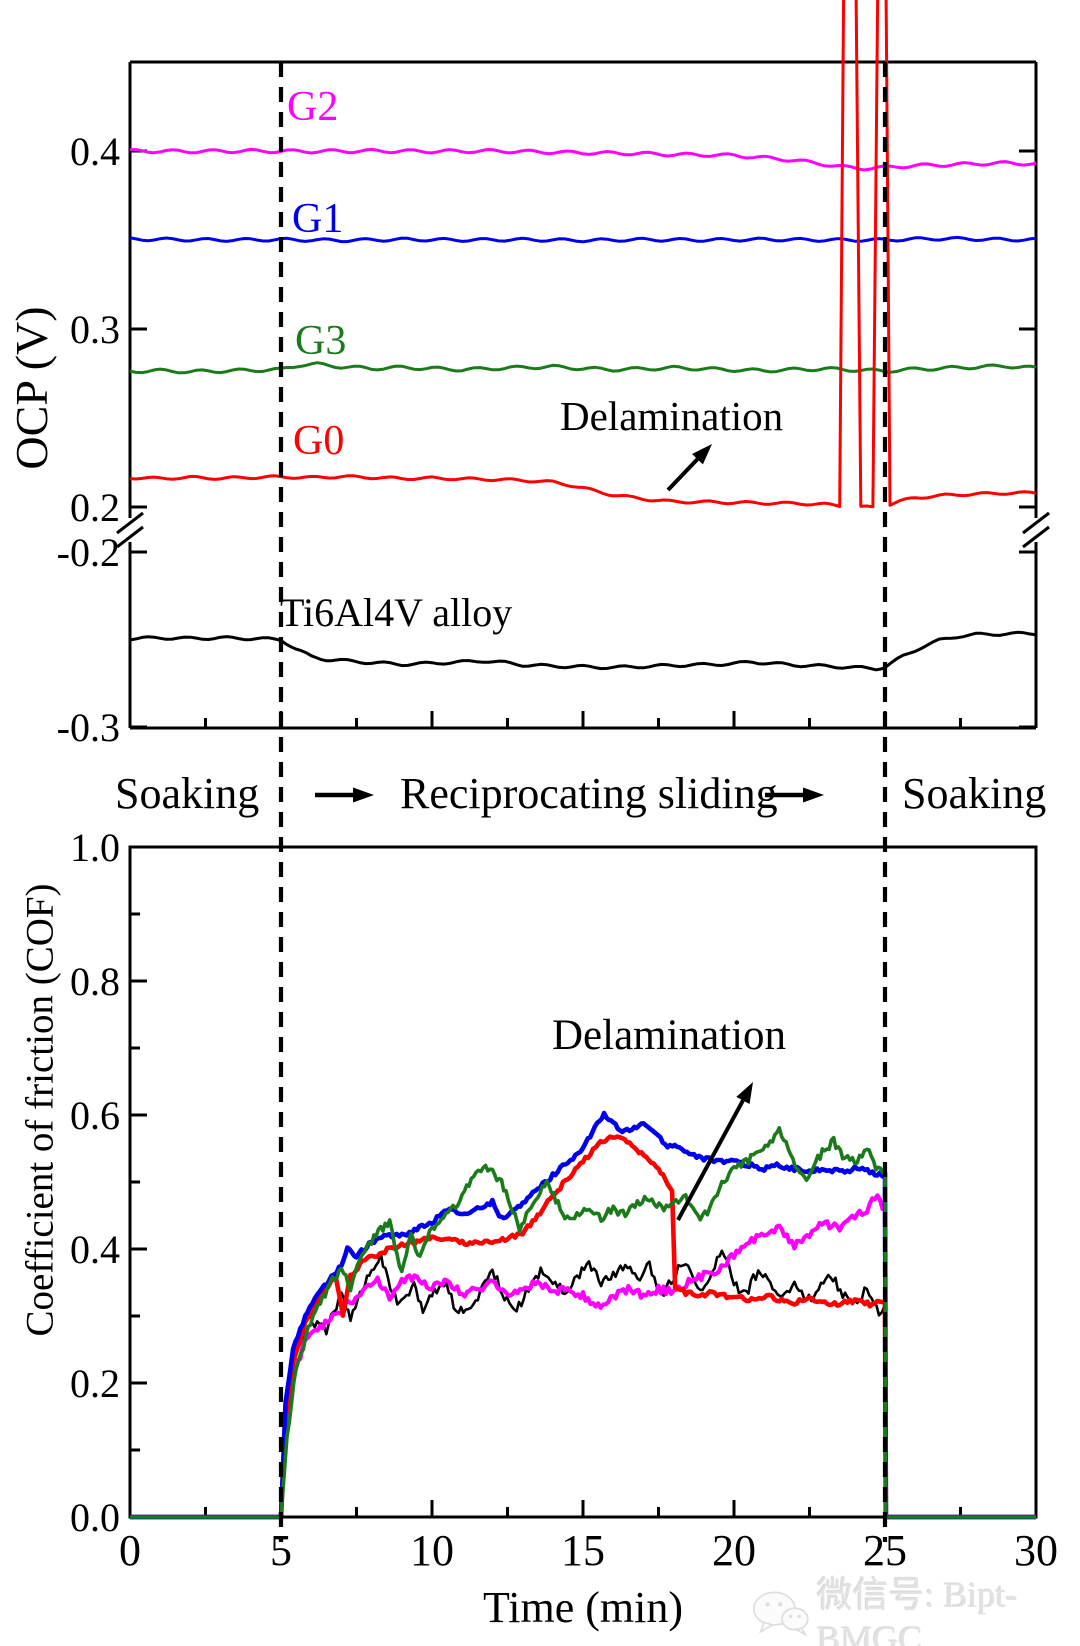 Image resolution: width=1080 pixels, height=1646 pixels. I want to click on phase-label-soaking-left: Soaking, so click(187, 793).